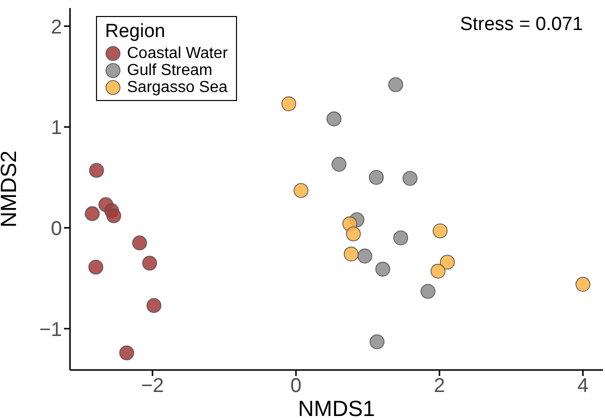  Describe the element at coordinates (135, 32) in the screenshot. I see `legend-title: Region` at that location.